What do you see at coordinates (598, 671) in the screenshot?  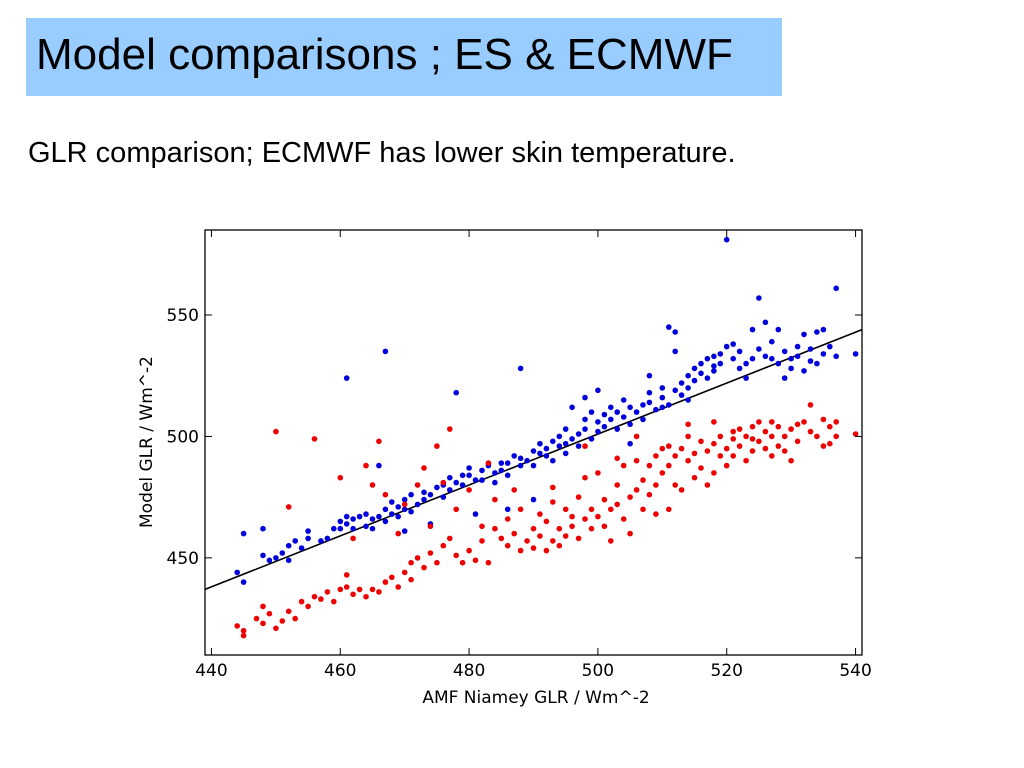 I see `x-tick-label: 500` at bounding box center [598, 671].